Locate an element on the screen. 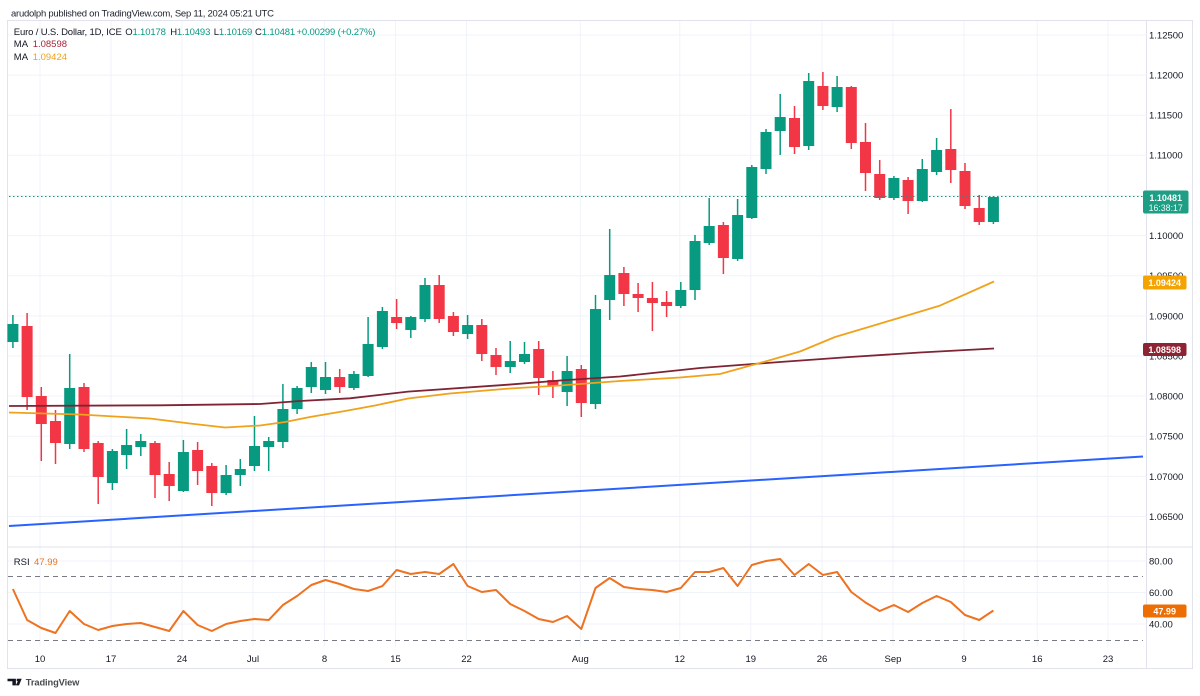 The image size is (1200, 696). svg-text: 1.09000 is located at coordinates (1166, 316).